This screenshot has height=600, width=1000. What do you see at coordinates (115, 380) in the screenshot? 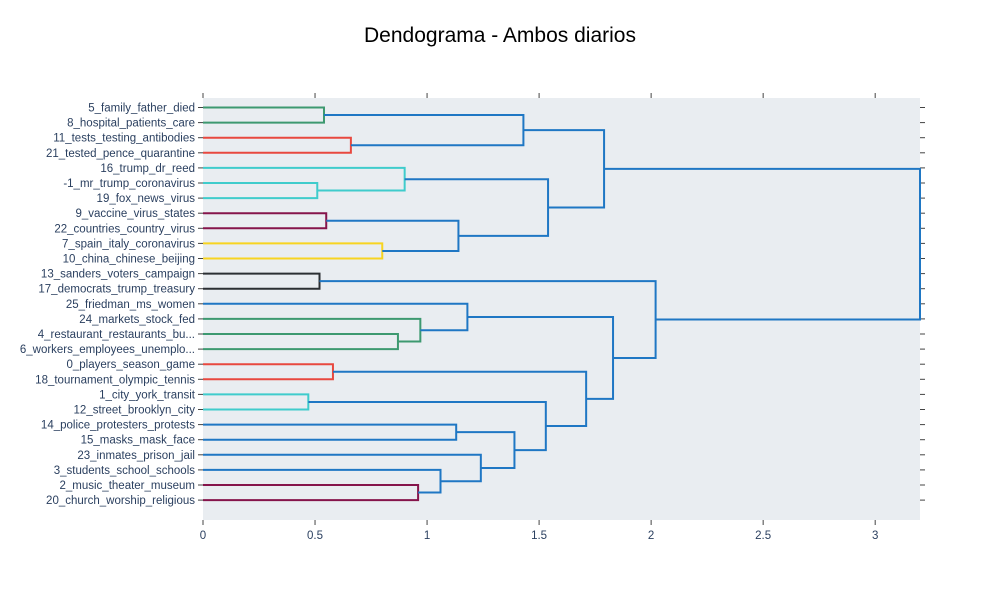
I see `leaf-label: 18_tournament_olympic_tennis` at bounding box center [115, 380].